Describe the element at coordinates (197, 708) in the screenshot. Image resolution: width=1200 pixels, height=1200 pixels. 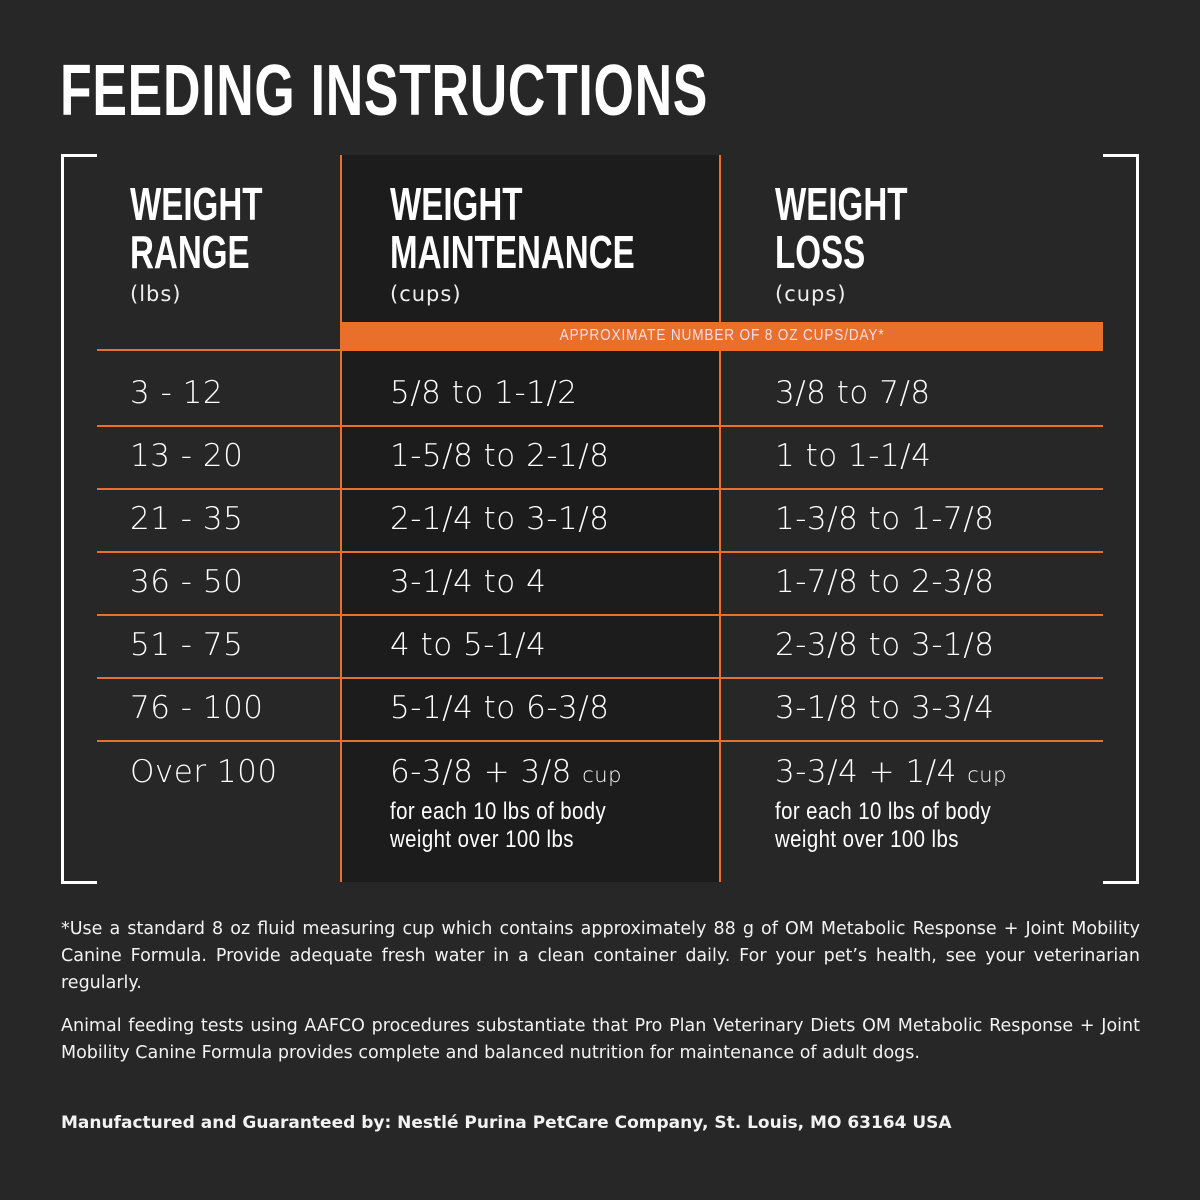
I see `weight-range: 76 - 100` at that location.